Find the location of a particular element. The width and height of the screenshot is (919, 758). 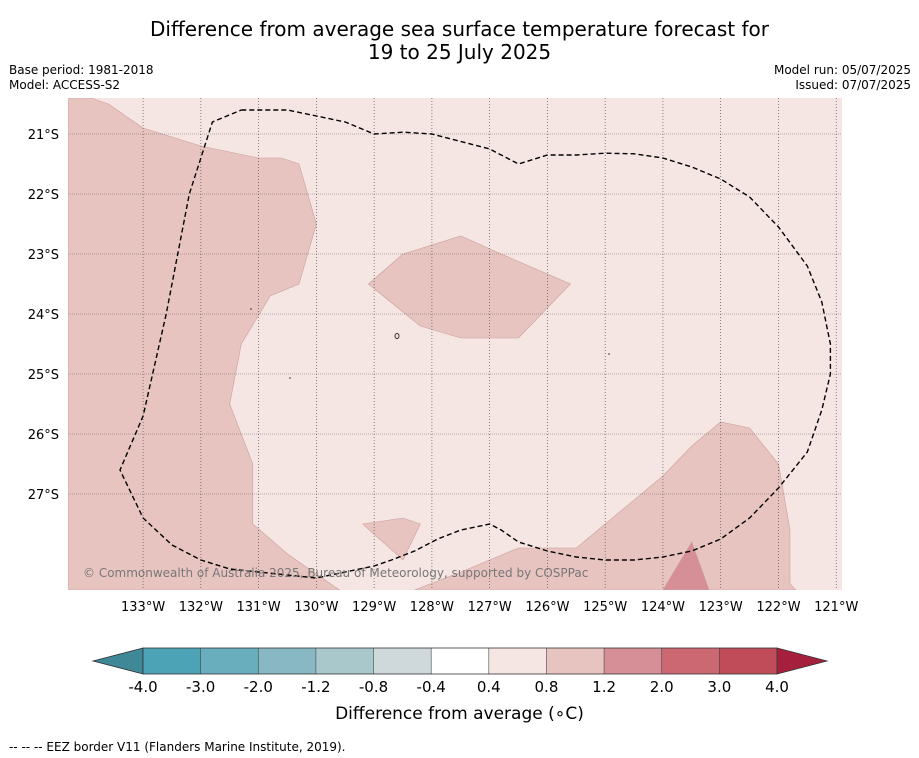

latitude-tick-label: 21°S is located at coordinates (43, 135).